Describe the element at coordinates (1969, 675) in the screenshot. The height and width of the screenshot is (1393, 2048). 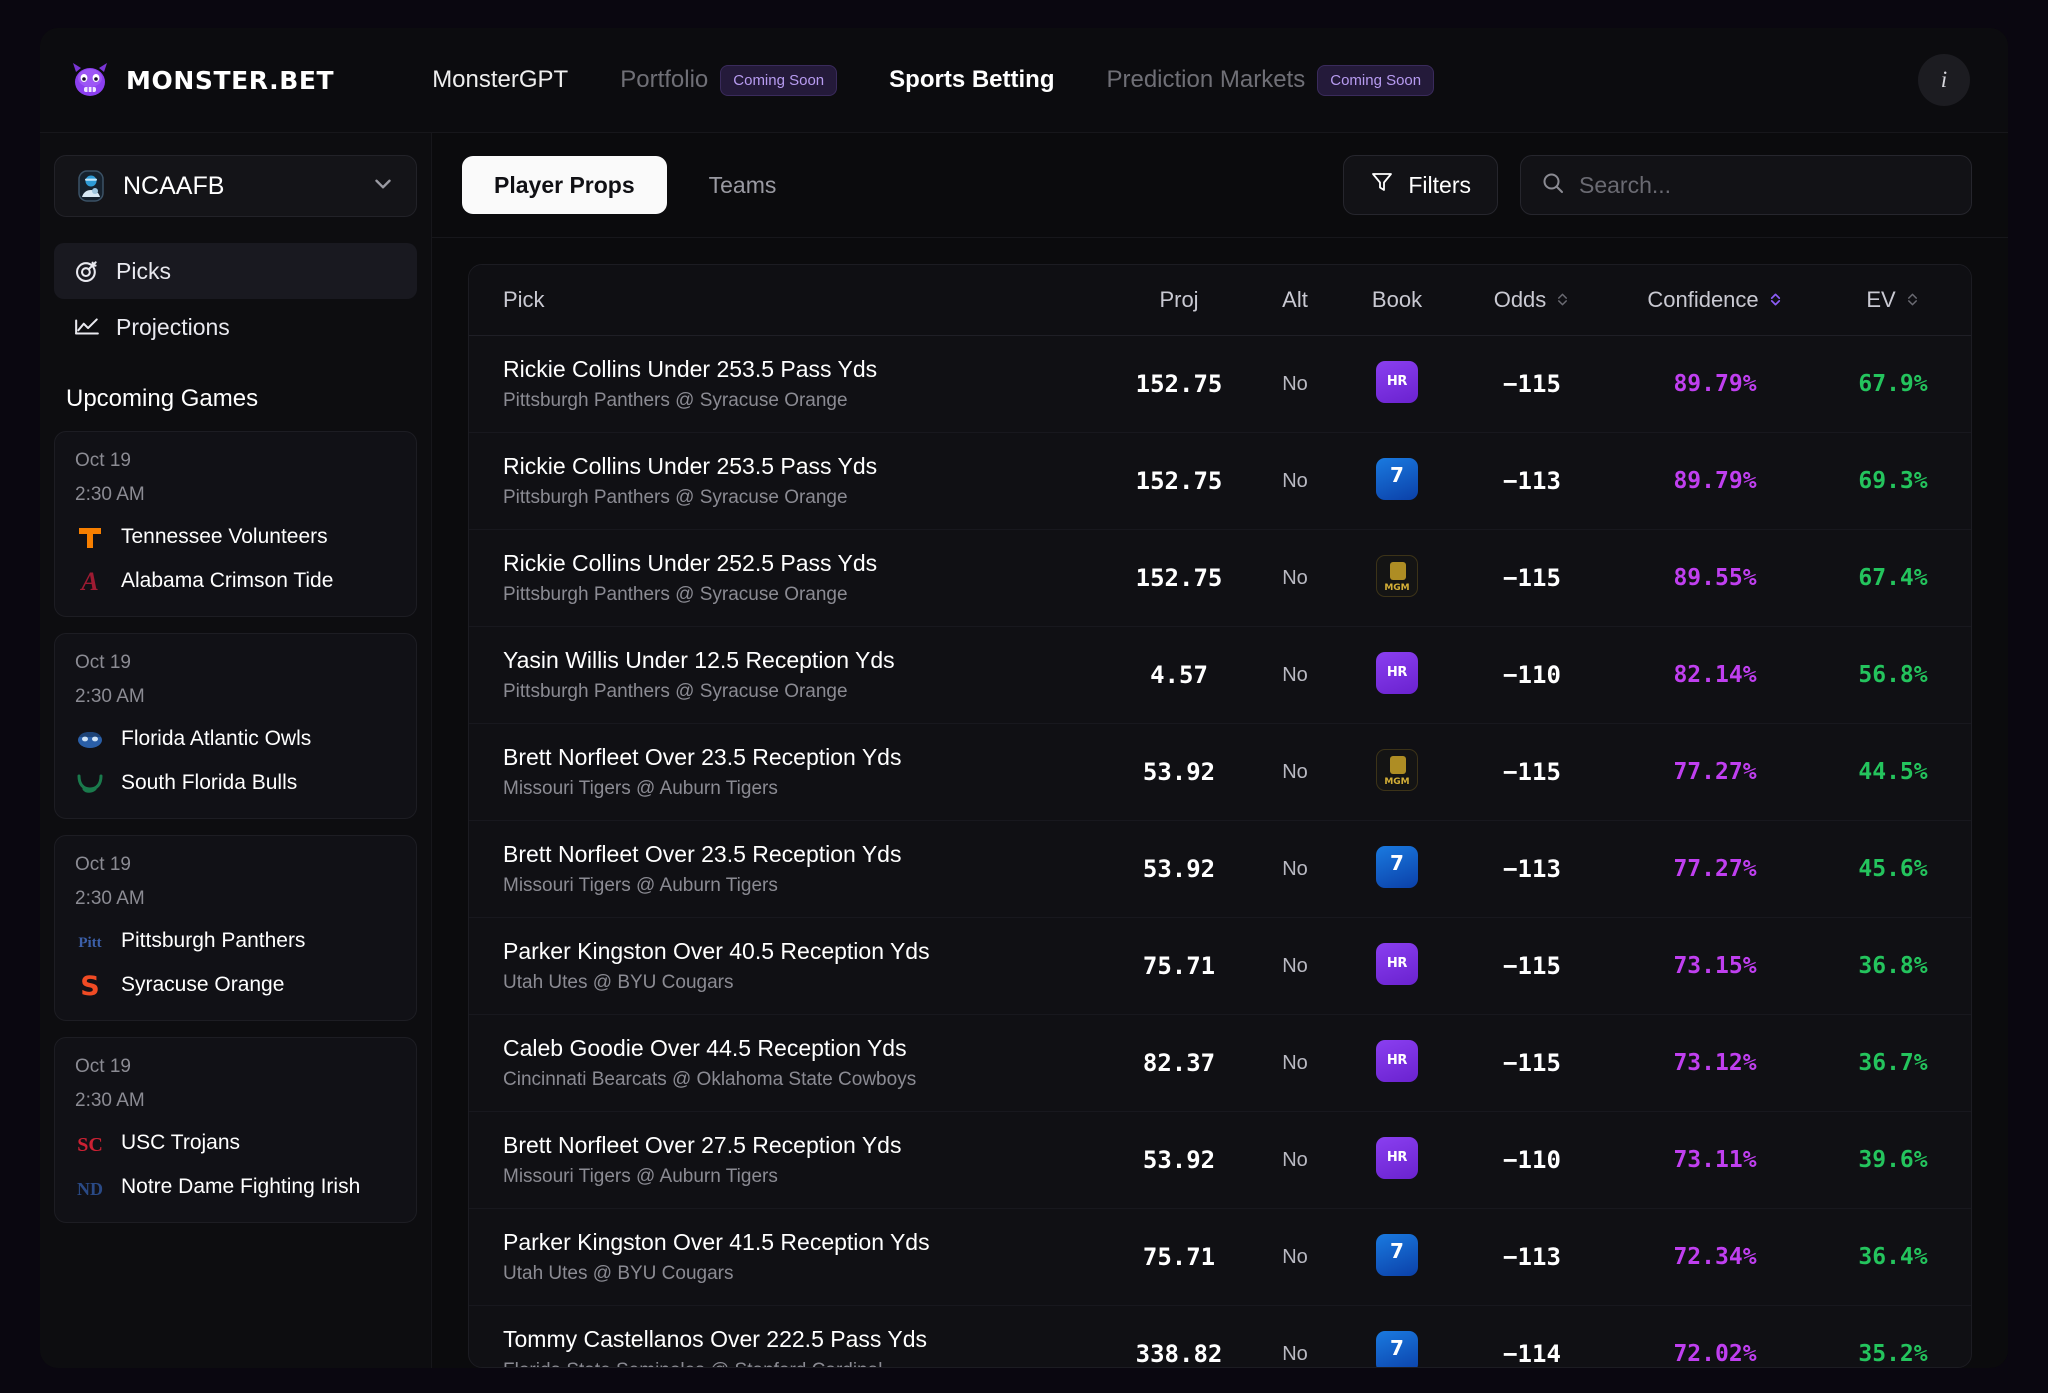
I see `edge-cell: 29.8%` at that location.